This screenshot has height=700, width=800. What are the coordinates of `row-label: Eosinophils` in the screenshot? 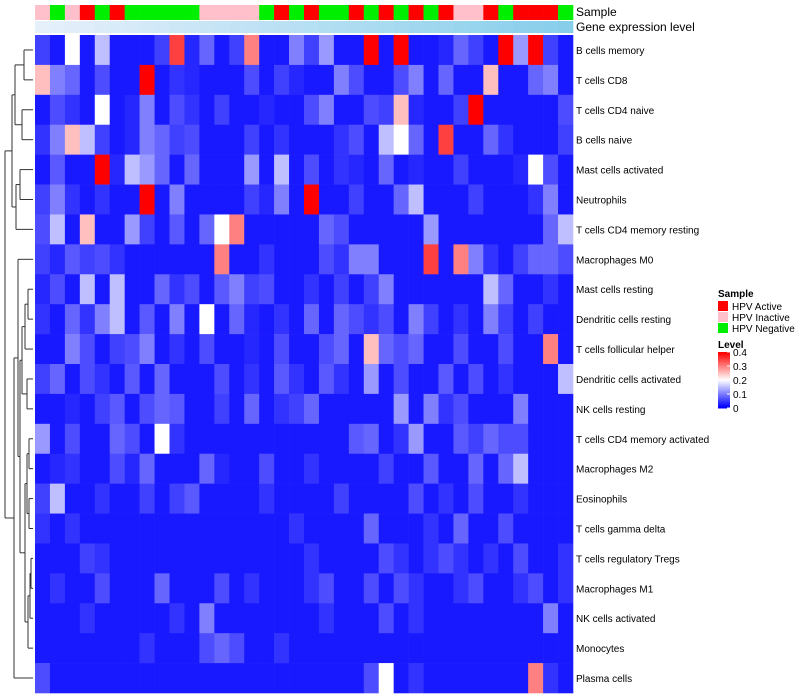 It's located at (601, 500).